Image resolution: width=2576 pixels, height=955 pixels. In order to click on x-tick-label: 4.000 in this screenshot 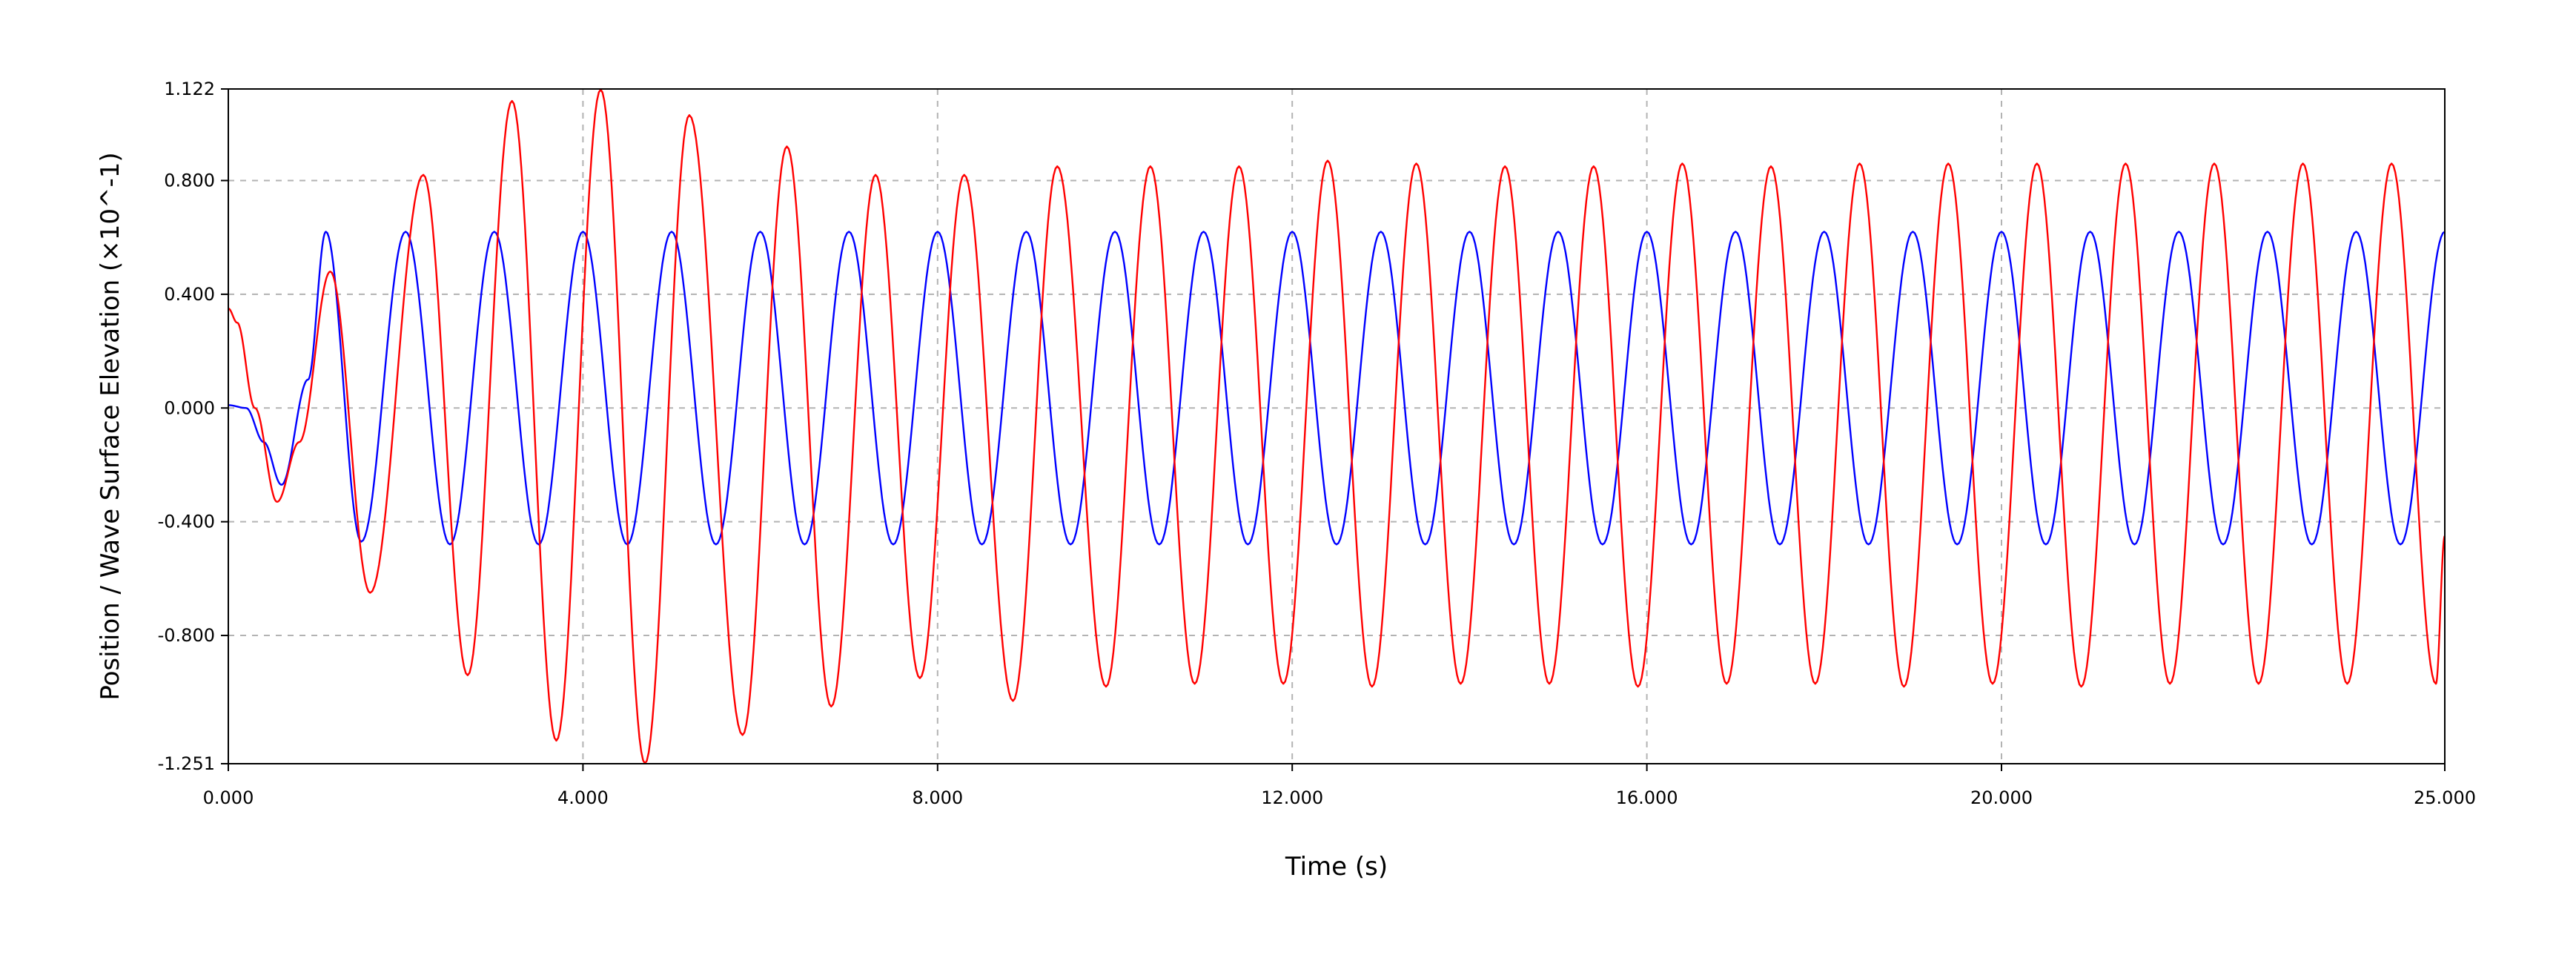, I will do `click(583, 798)`.